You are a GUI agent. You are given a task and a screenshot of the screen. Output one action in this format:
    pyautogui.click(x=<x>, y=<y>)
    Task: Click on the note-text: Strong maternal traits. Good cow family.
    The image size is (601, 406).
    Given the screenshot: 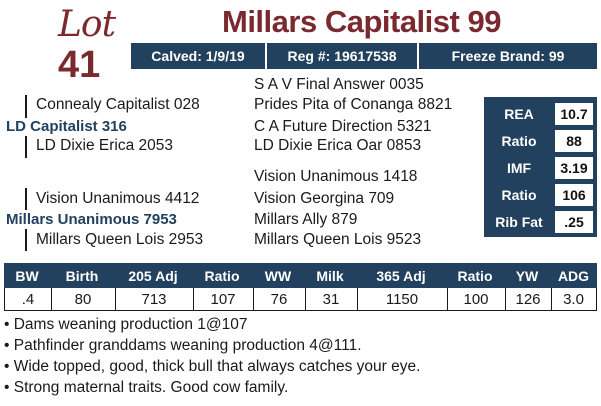 What is the action you would take?
    pyautogui.click(x=151, y=387)
    